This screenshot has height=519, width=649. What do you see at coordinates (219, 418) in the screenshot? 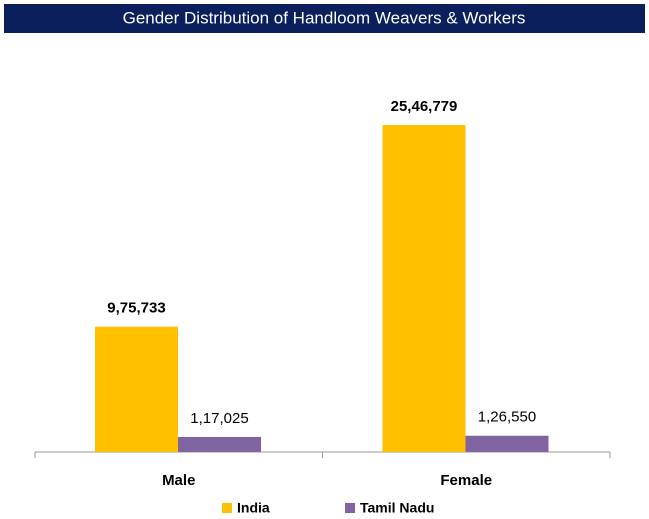
I see `data-label: 1,17,025` at bounding box center [219, 418].